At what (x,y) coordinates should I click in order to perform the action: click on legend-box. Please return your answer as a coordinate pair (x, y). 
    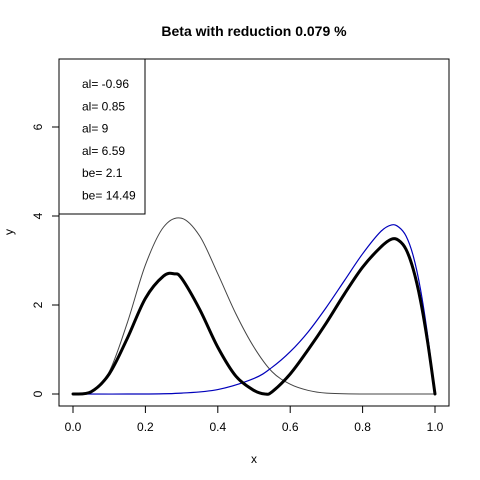
    Looking at the image, I should click on (102, 136).